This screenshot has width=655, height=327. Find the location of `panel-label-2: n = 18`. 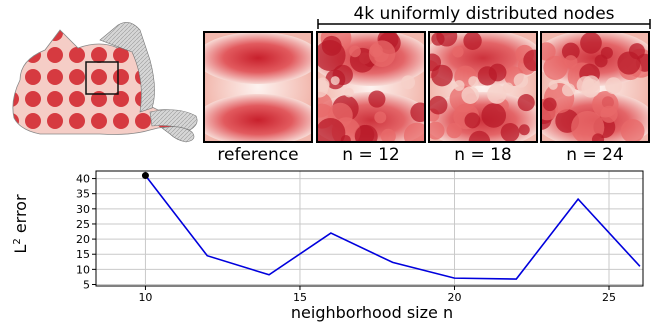

panel-label-2: n = 18 is located at coordinates (482, 155).